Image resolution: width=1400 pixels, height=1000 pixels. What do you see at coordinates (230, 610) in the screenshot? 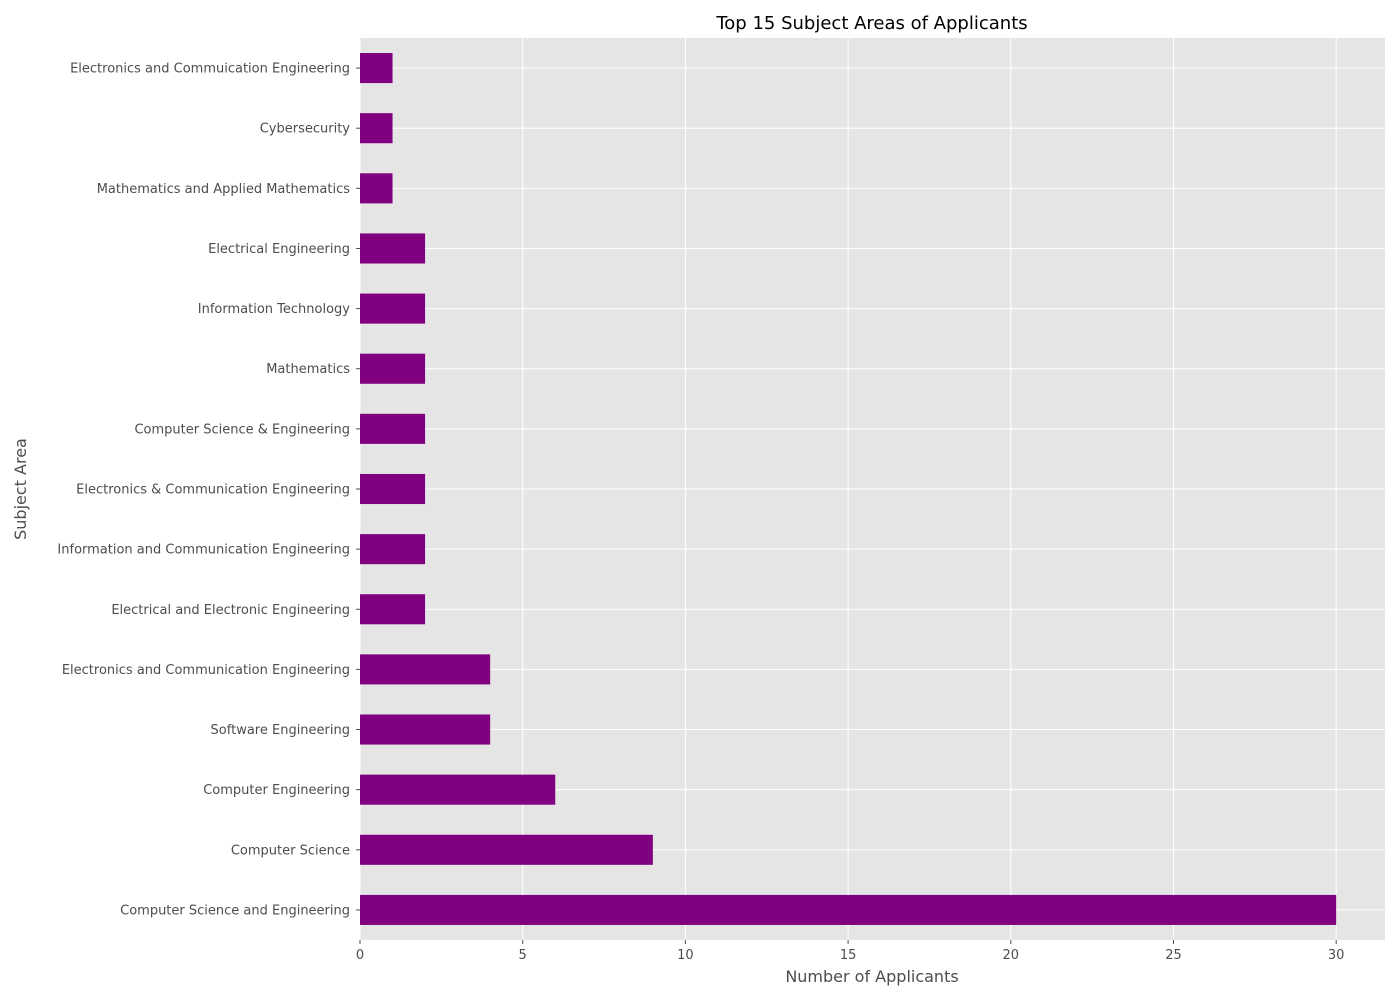
I see `category-label: Electrical and Electronic Engineering` at bounding box center [230, 610].